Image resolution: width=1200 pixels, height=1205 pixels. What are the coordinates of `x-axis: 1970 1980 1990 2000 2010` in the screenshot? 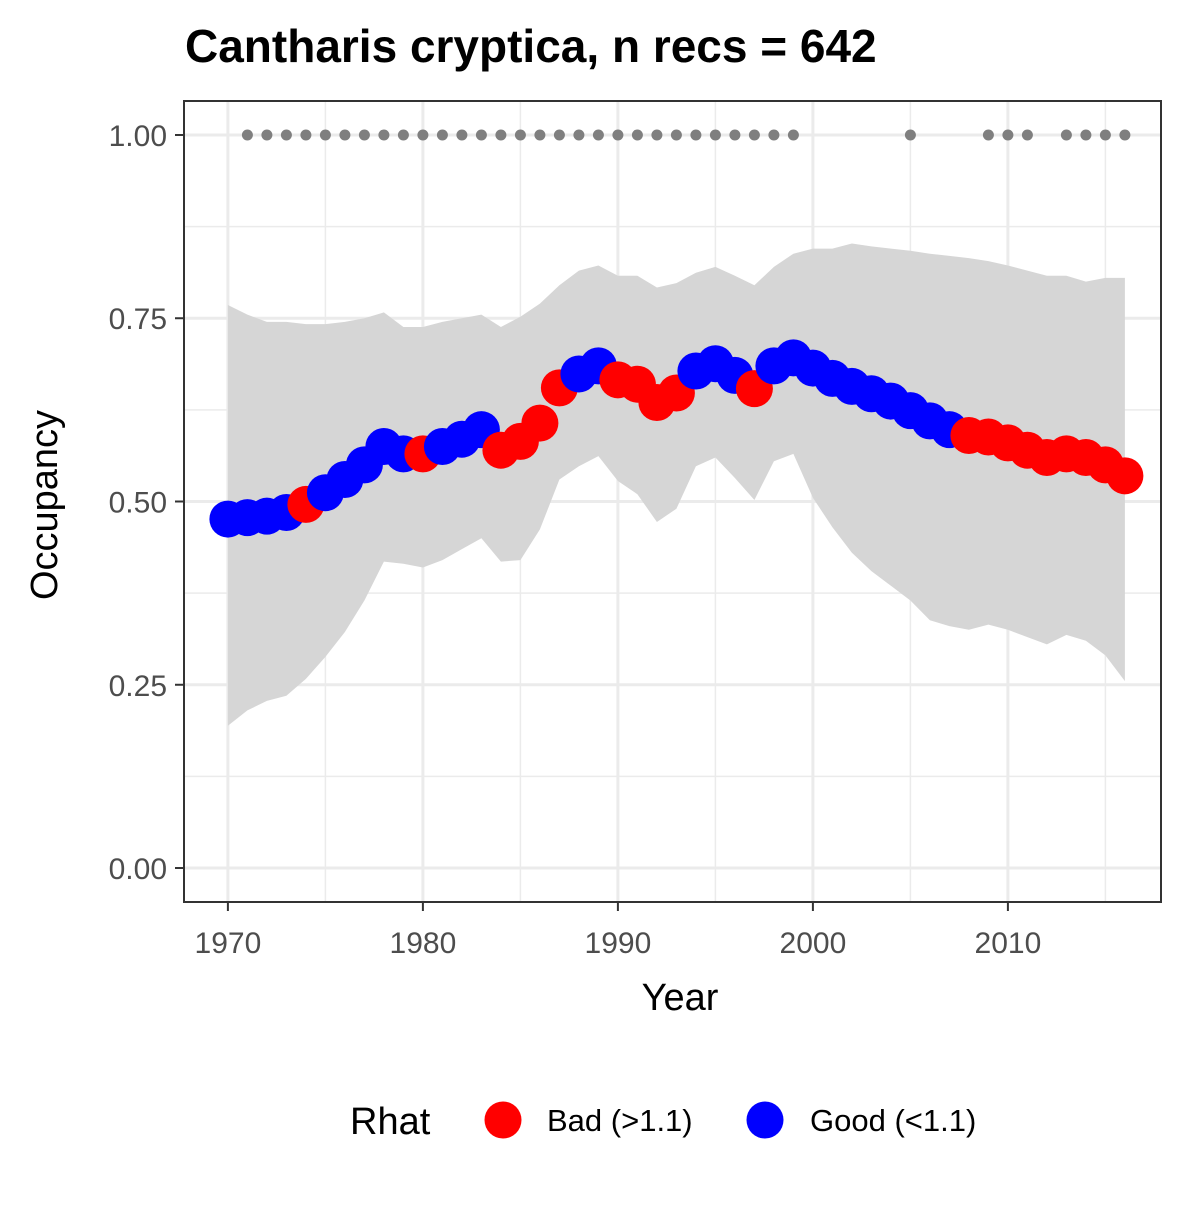 It's located at (618, 931).